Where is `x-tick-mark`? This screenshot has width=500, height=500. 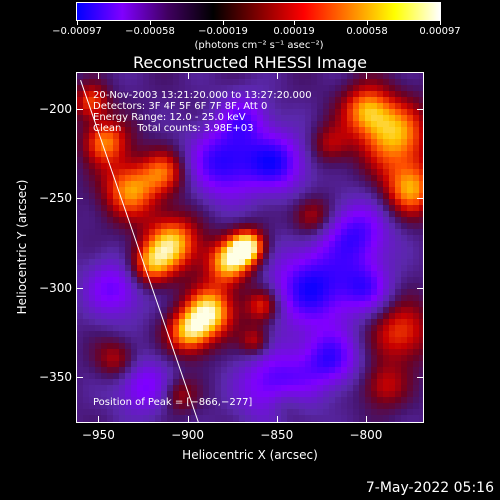 x-tick-mark is located at coordinates (188, 76).